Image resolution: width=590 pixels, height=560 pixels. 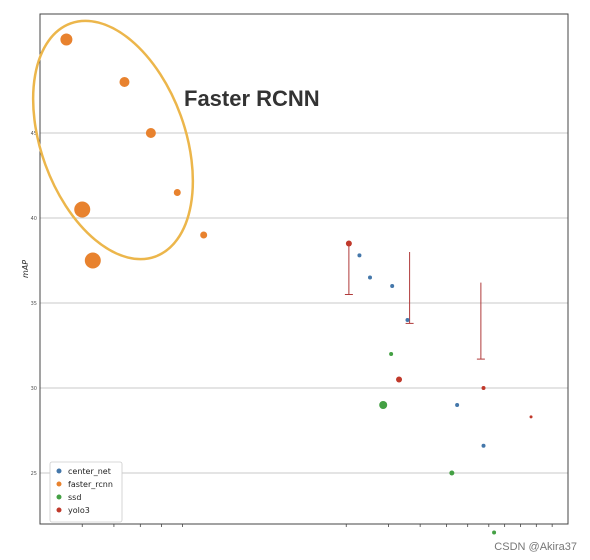 I want to click on legend-label: faster_rcnn, so click(x=90, y=484).